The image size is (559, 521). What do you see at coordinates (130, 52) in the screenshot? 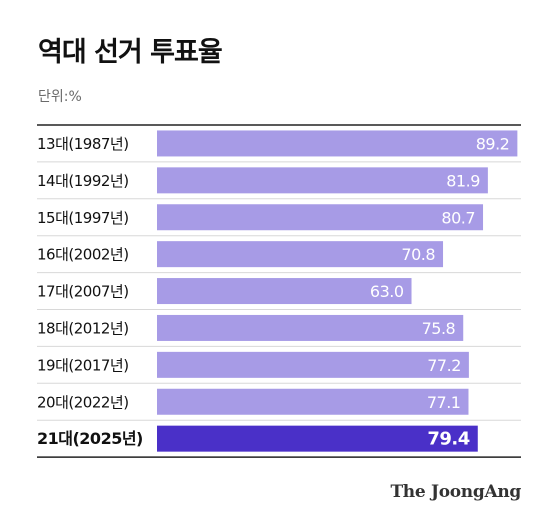
I see `chart-title: 역대 선거 투표율` at bounding box center [130, 52].